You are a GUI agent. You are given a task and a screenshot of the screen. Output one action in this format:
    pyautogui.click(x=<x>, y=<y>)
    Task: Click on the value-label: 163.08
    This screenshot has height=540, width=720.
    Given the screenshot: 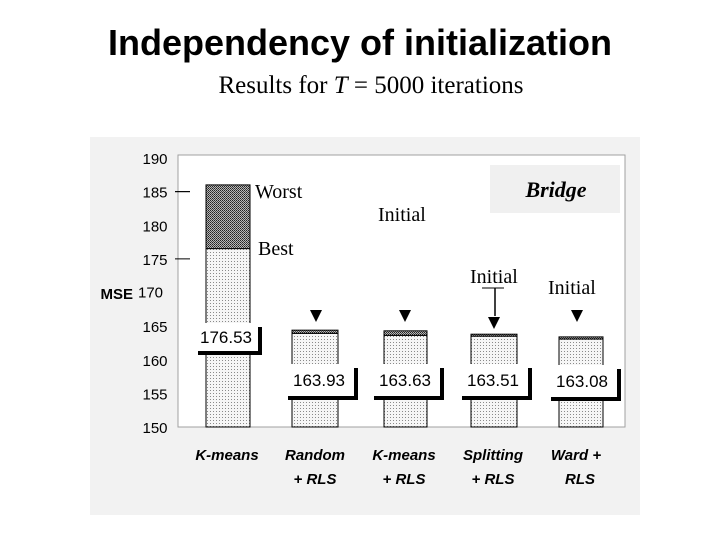 What is the action you would take?
    pyautogui.click(x=582, y=381)
    